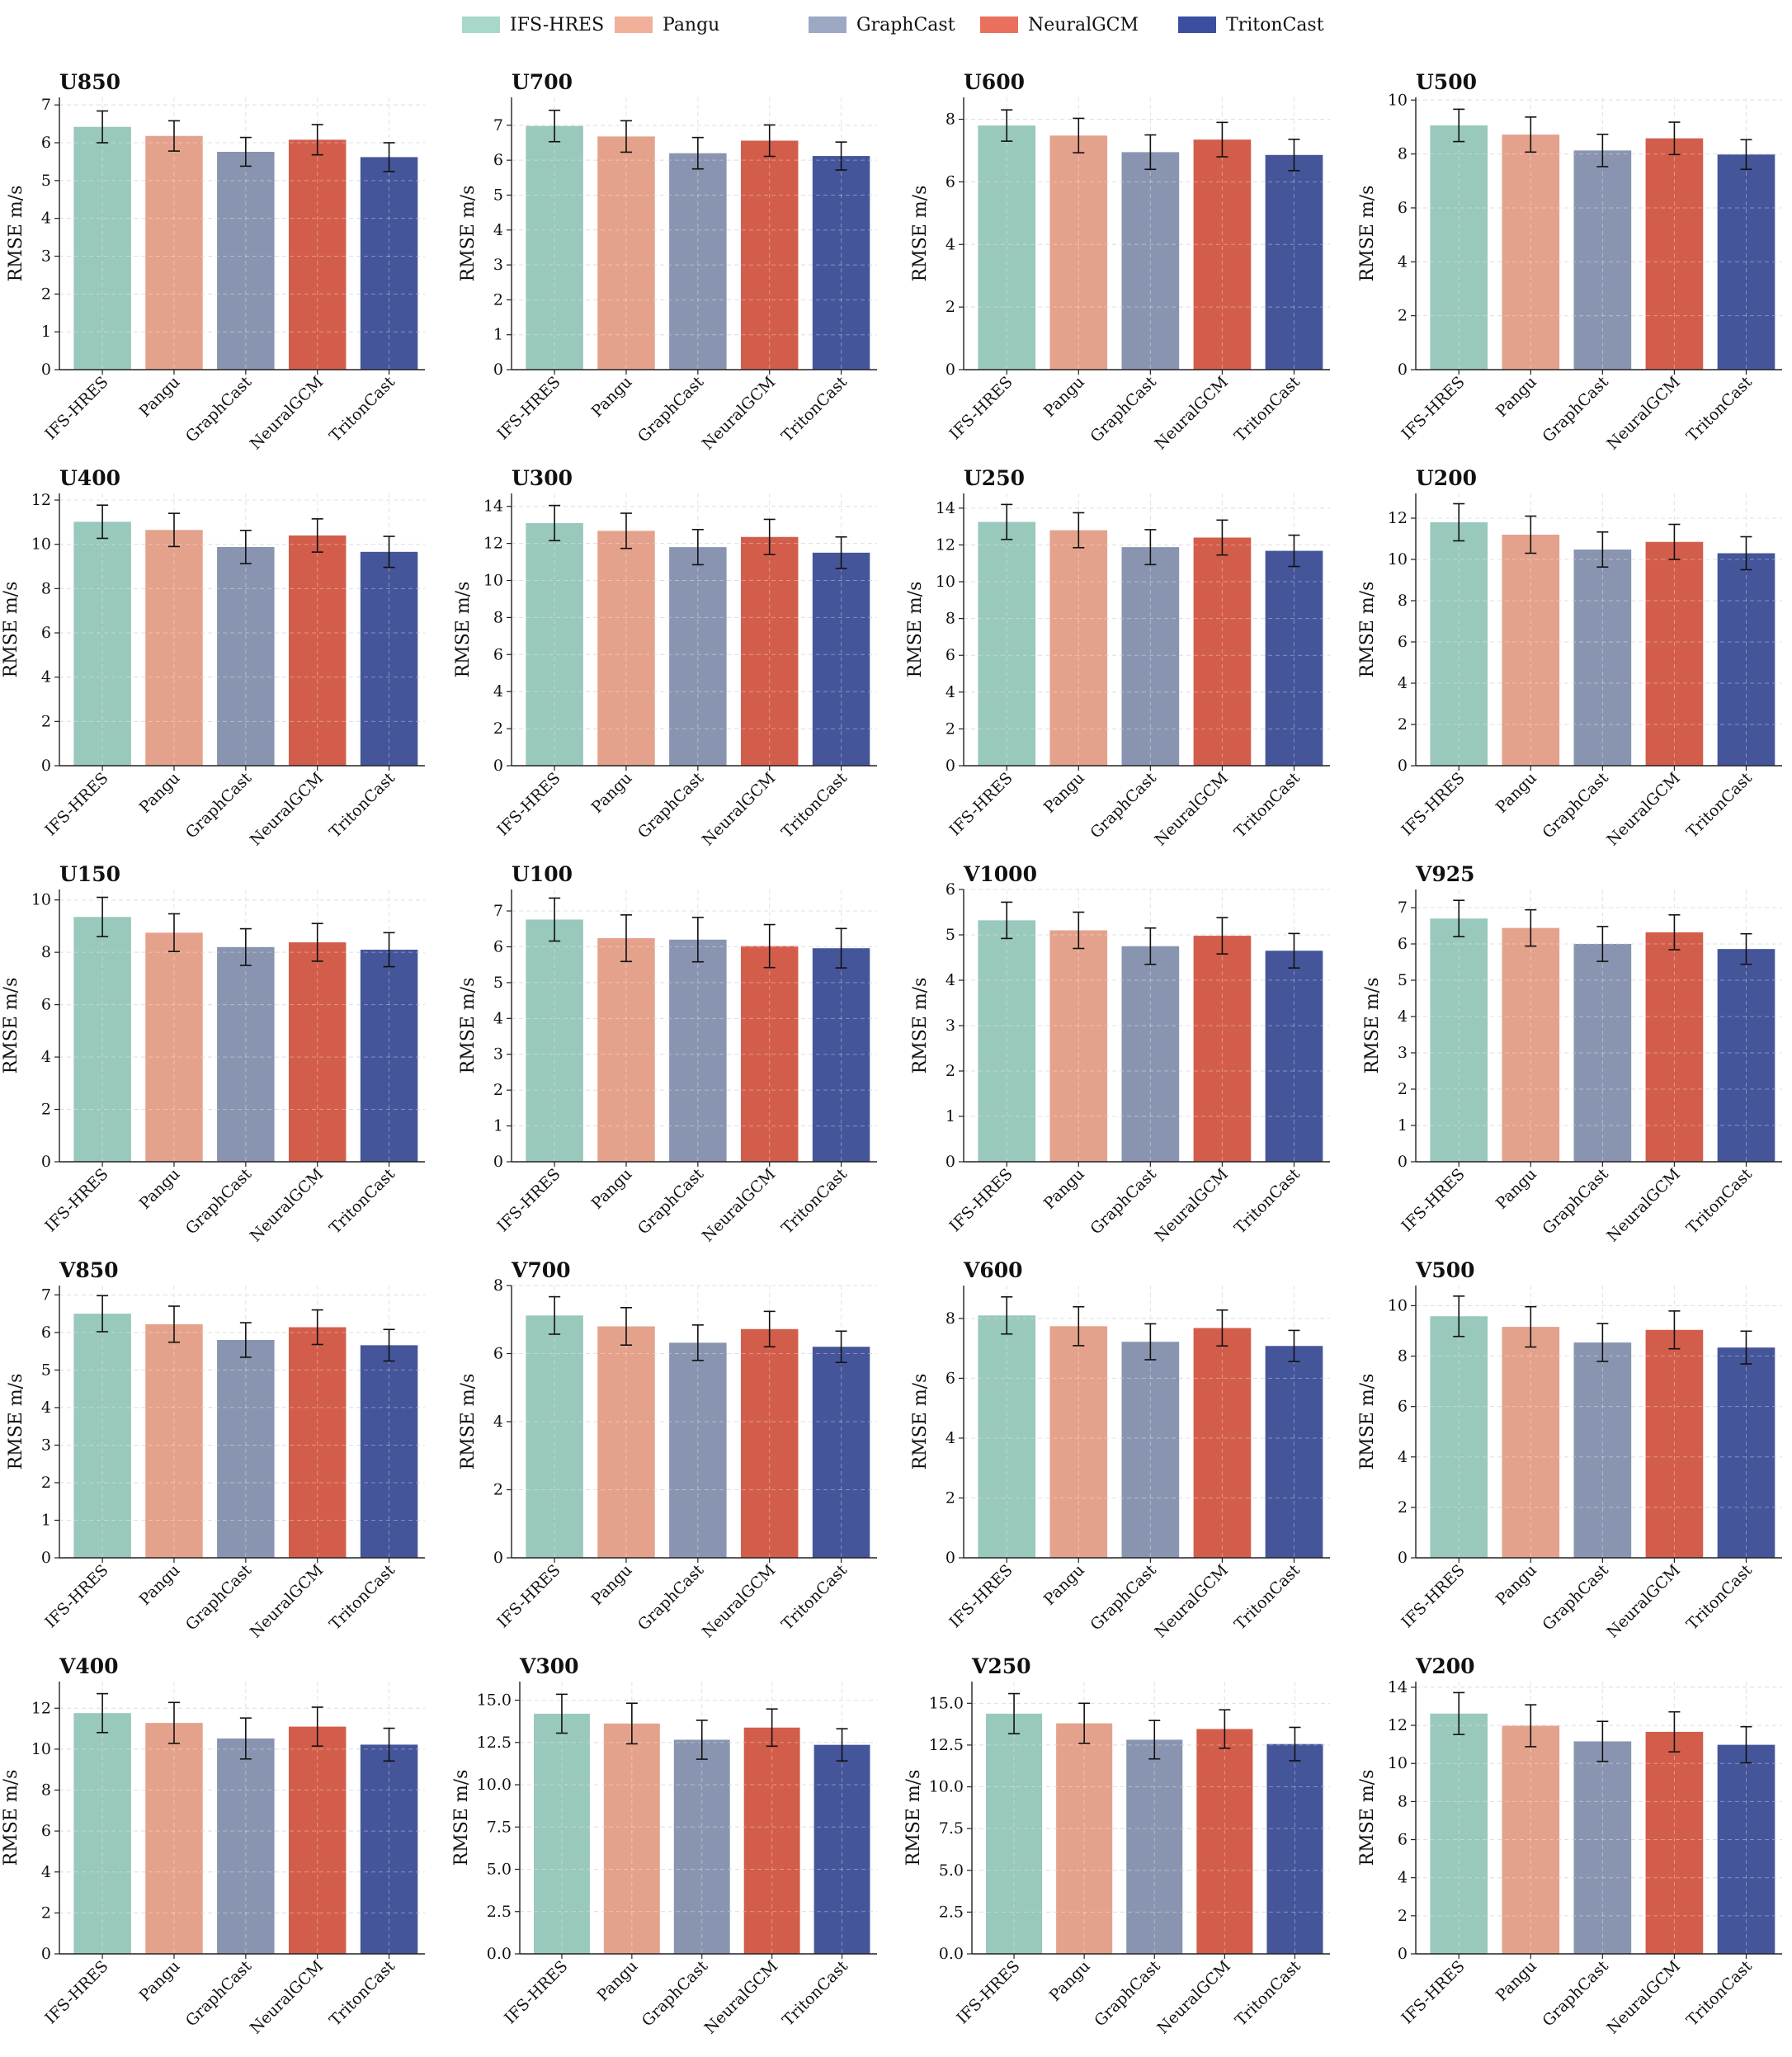 Image resolution: width=1792 pixels, height=2057 pixels. I want to click on panel-title: U600, so click(994, 83).